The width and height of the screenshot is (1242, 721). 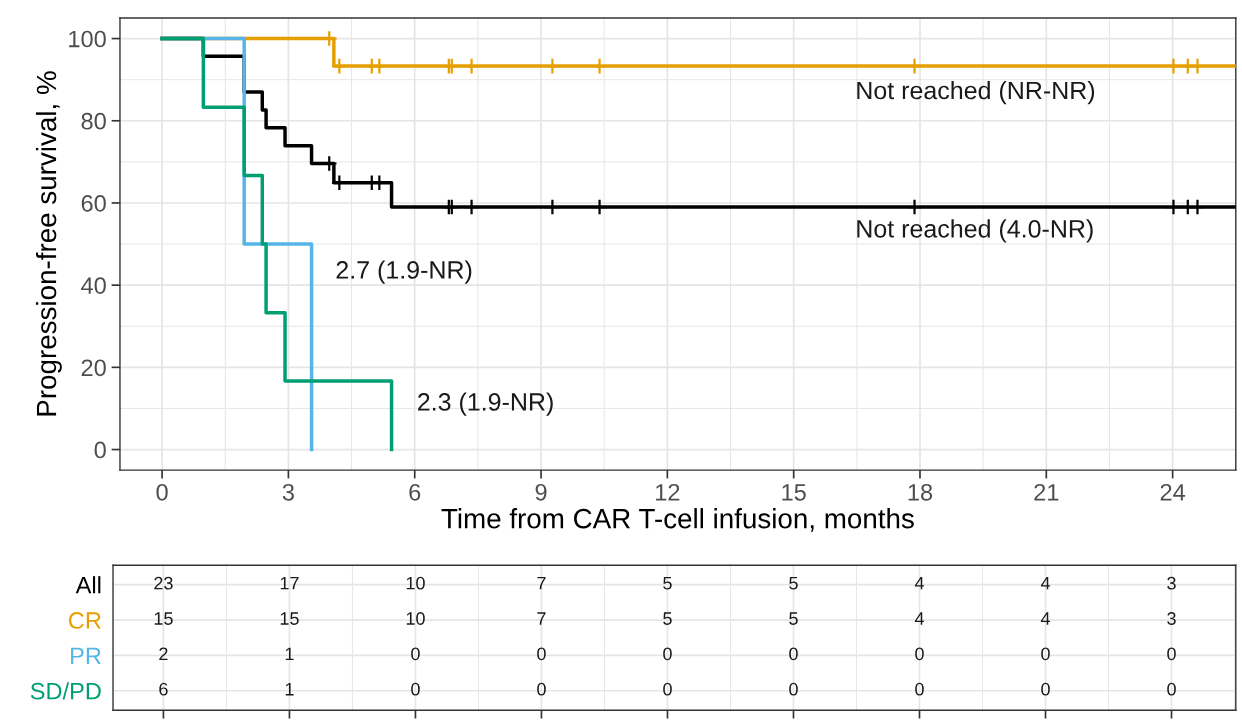 What do you see at coordinates (415, 492) in the screenshot?
I see `x-tick-label: 6` at bounding box center [415, 492].